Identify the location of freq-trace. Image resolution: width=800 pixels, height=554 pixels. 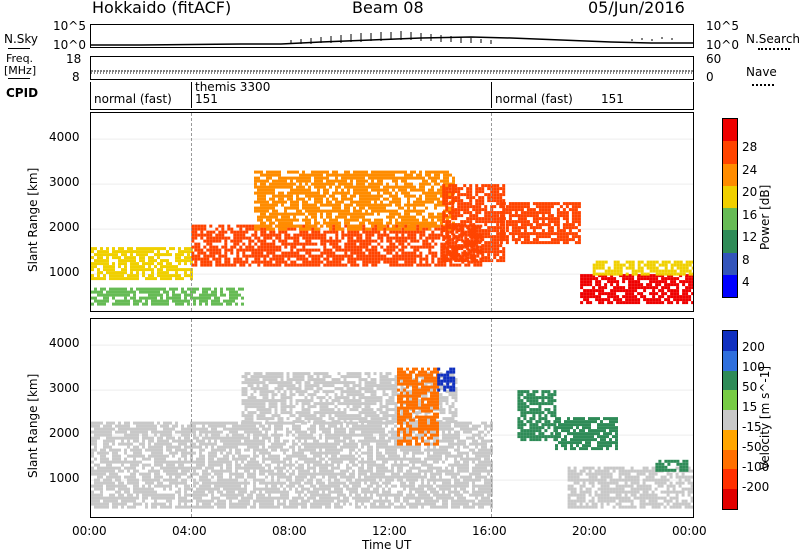
(392, 72).